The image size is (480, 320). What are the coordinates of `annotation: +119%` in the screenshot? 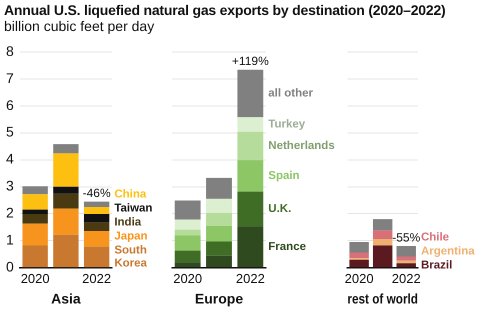 It's located at (251, 61).